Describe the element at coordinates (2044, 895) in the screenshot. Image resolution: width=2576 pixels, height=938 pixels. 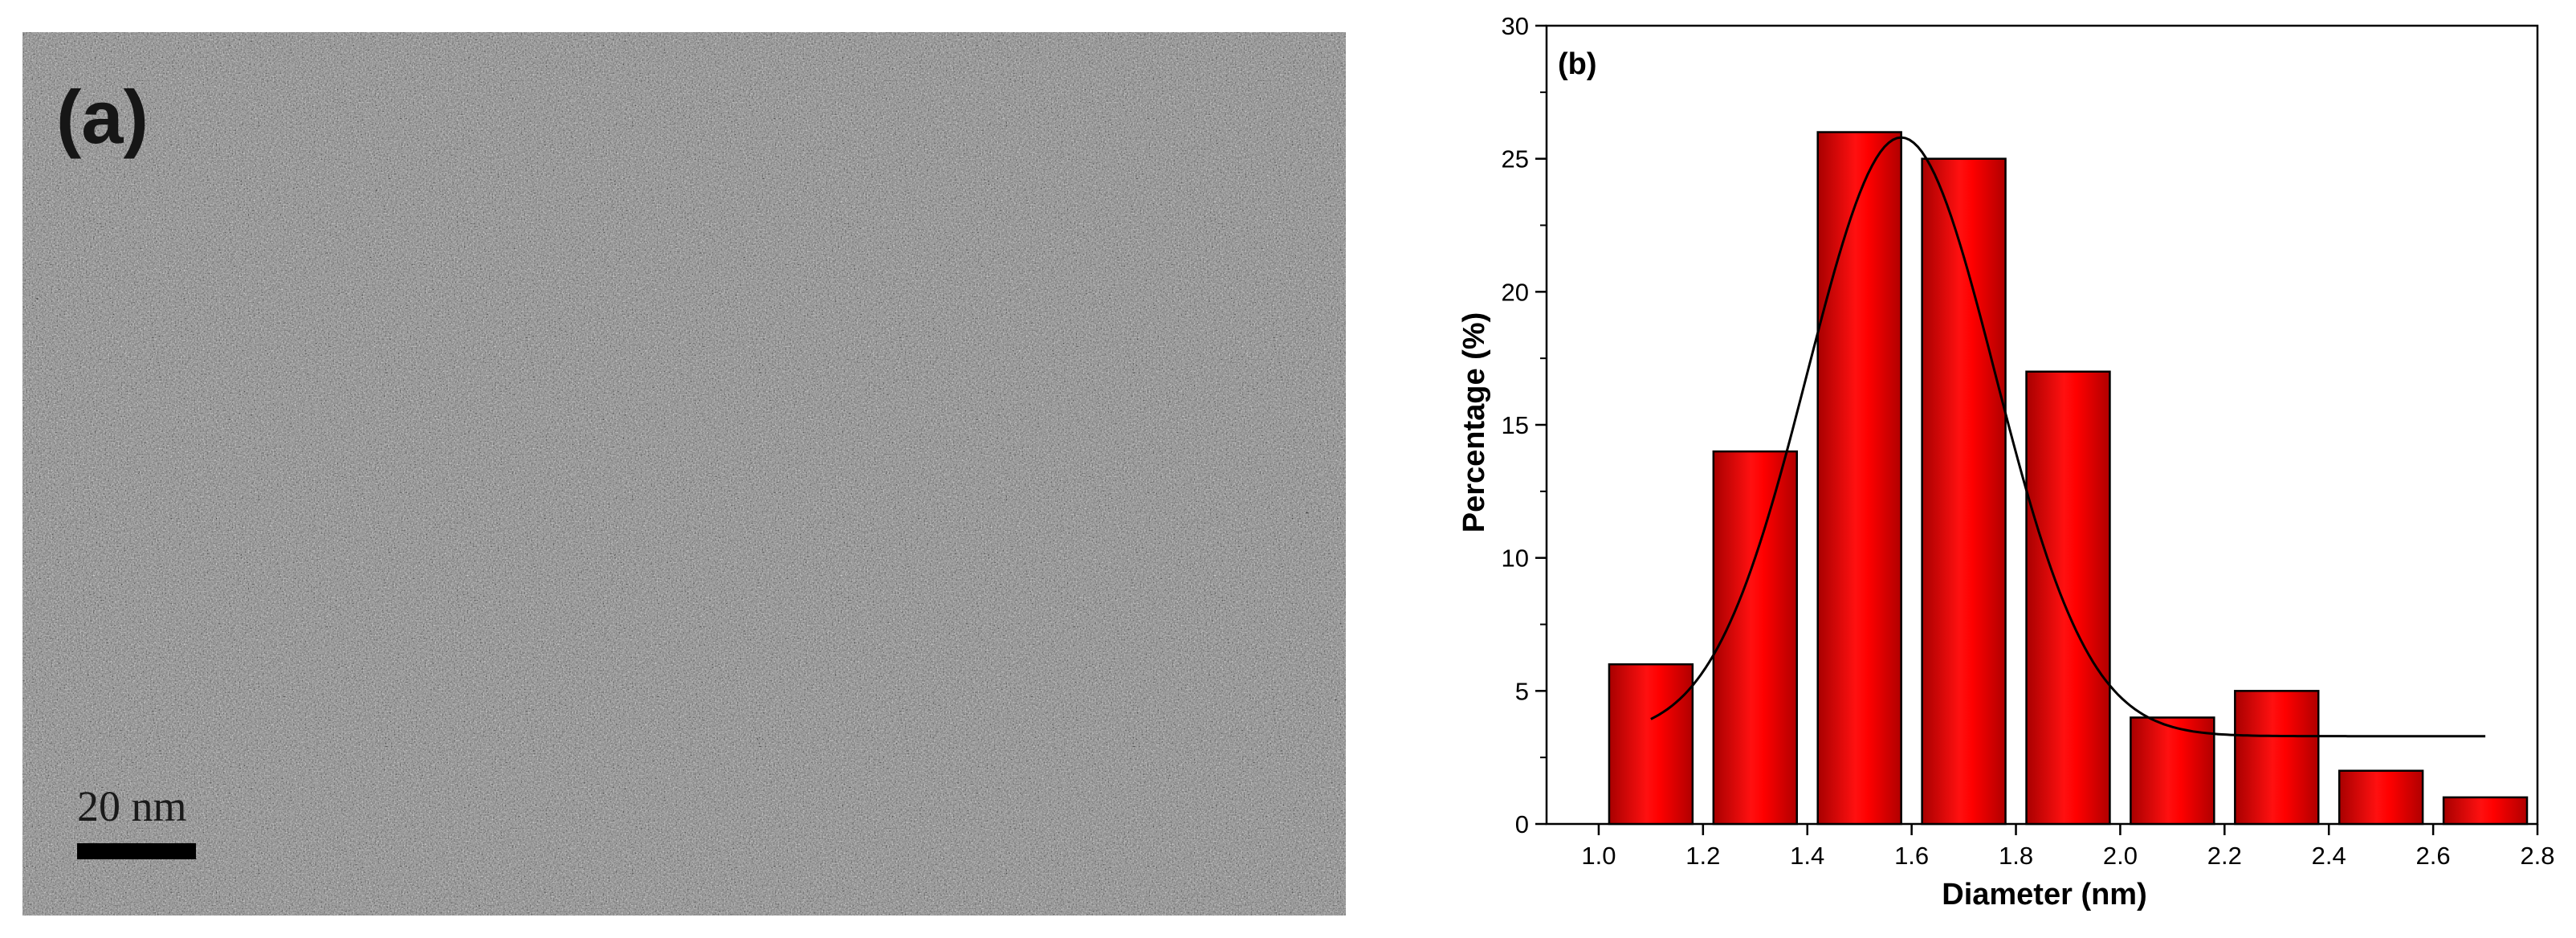
I see `x-axis-title: Diameter (nm)` at that location.